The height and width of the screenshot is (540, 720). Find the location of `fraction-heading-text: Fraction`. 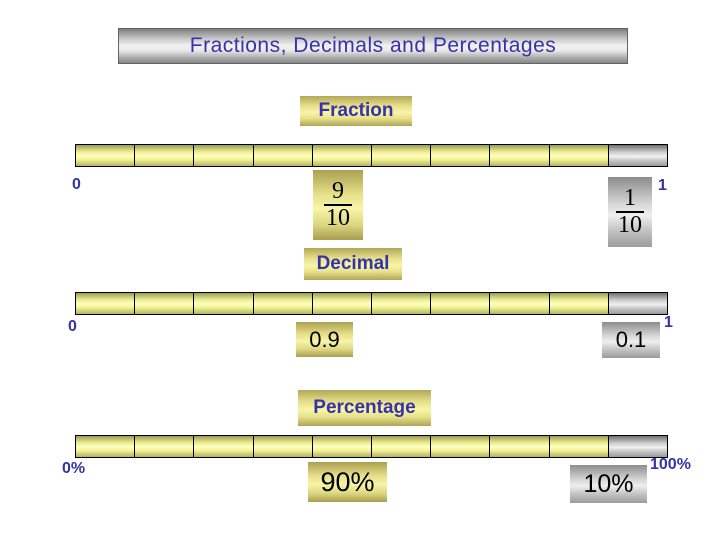

fraction-heading-text: Fraction is located at coordinates (356, 110).